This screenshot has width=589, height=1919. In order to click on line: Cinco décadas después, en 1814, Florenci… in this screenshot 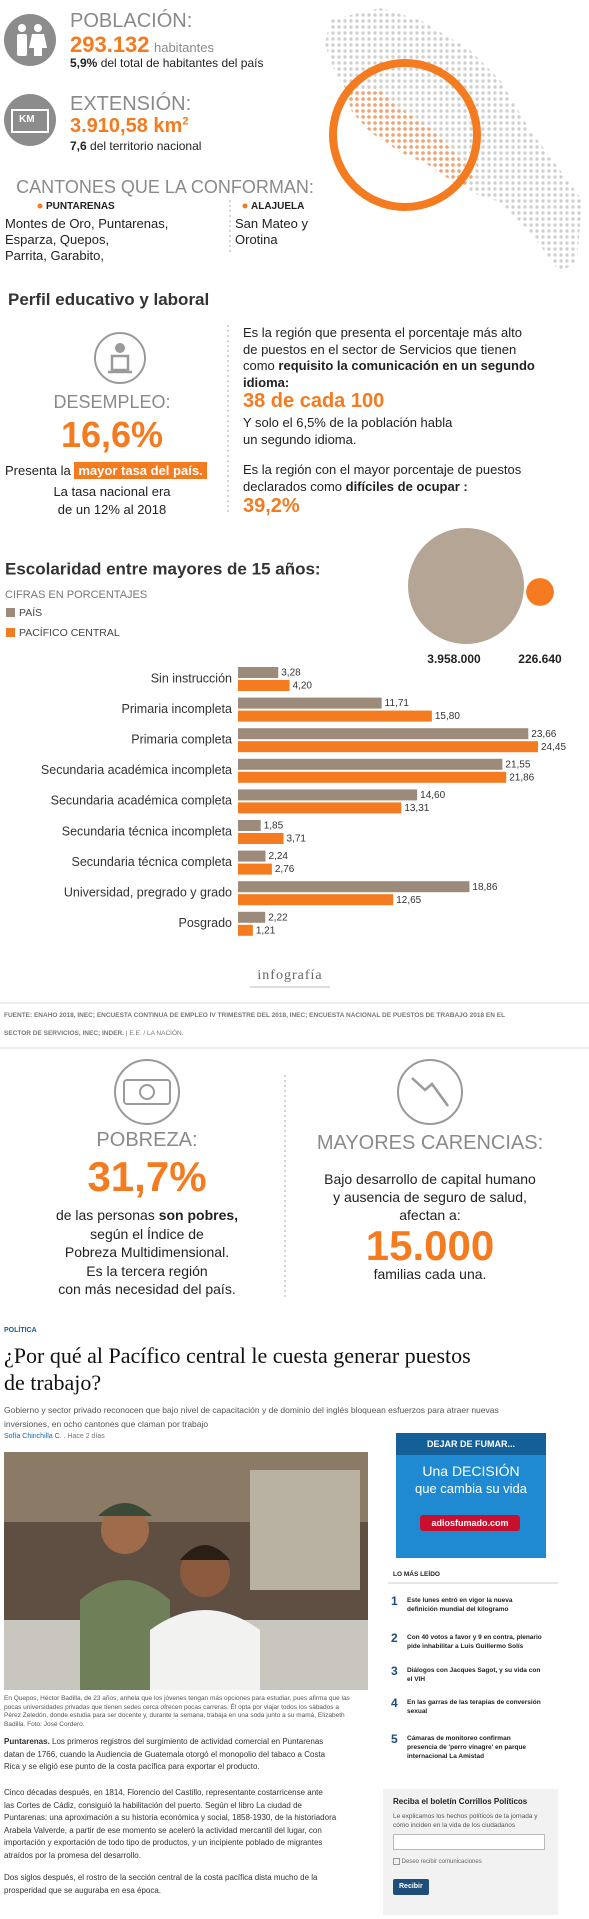, I will do `click(163, 1792)`.